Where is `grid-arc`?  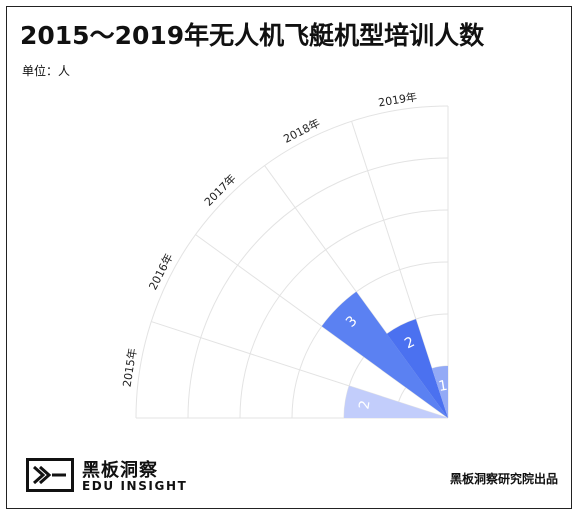
grid-arc is located at coordinates (344, 314).